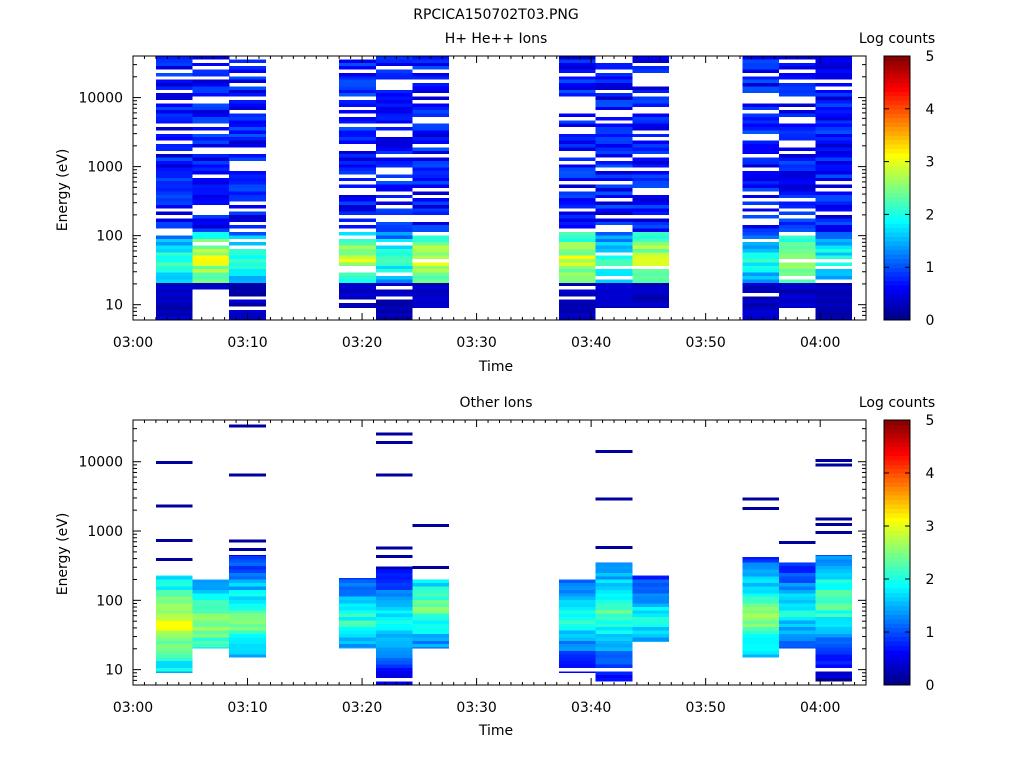 This screenshot has width=1024, height=768. I want to click on x-tick-label: 03:30, so click(476, 343).